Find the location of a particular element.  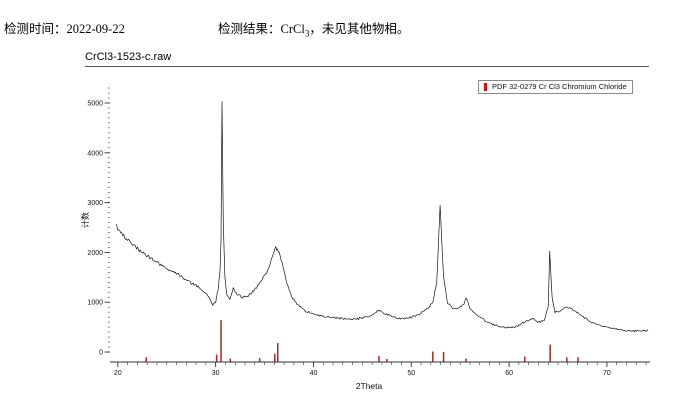

test-result-formula: CrCl is located at coordinates (292, 29).